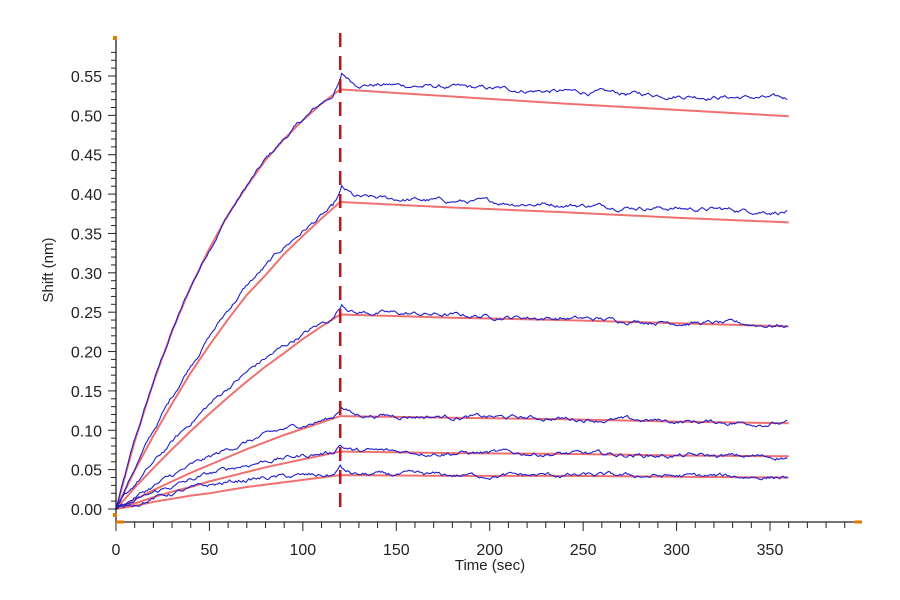  Describe the element at coordinates (86, 313) in the screenshot. I see `y-tick-label: 0.25` at that location.